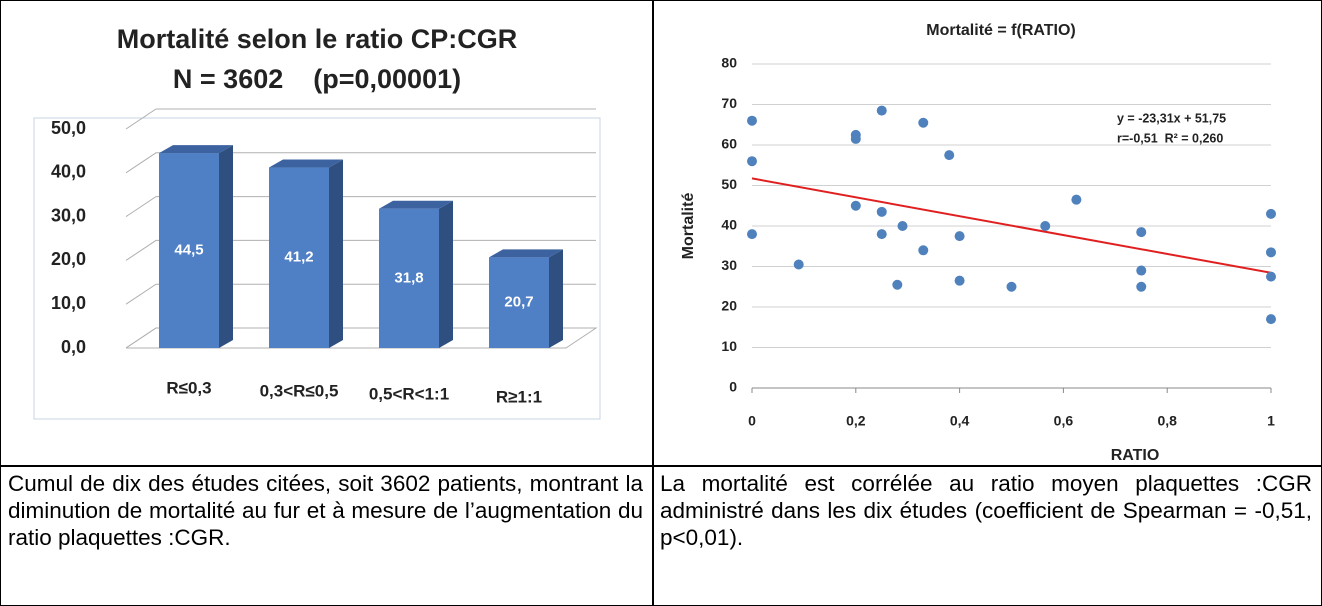  What do you see at coordinates (68, 259) in the screenshot?
I see `y-tick-label: 20,0` at bounding box center [68, 259].